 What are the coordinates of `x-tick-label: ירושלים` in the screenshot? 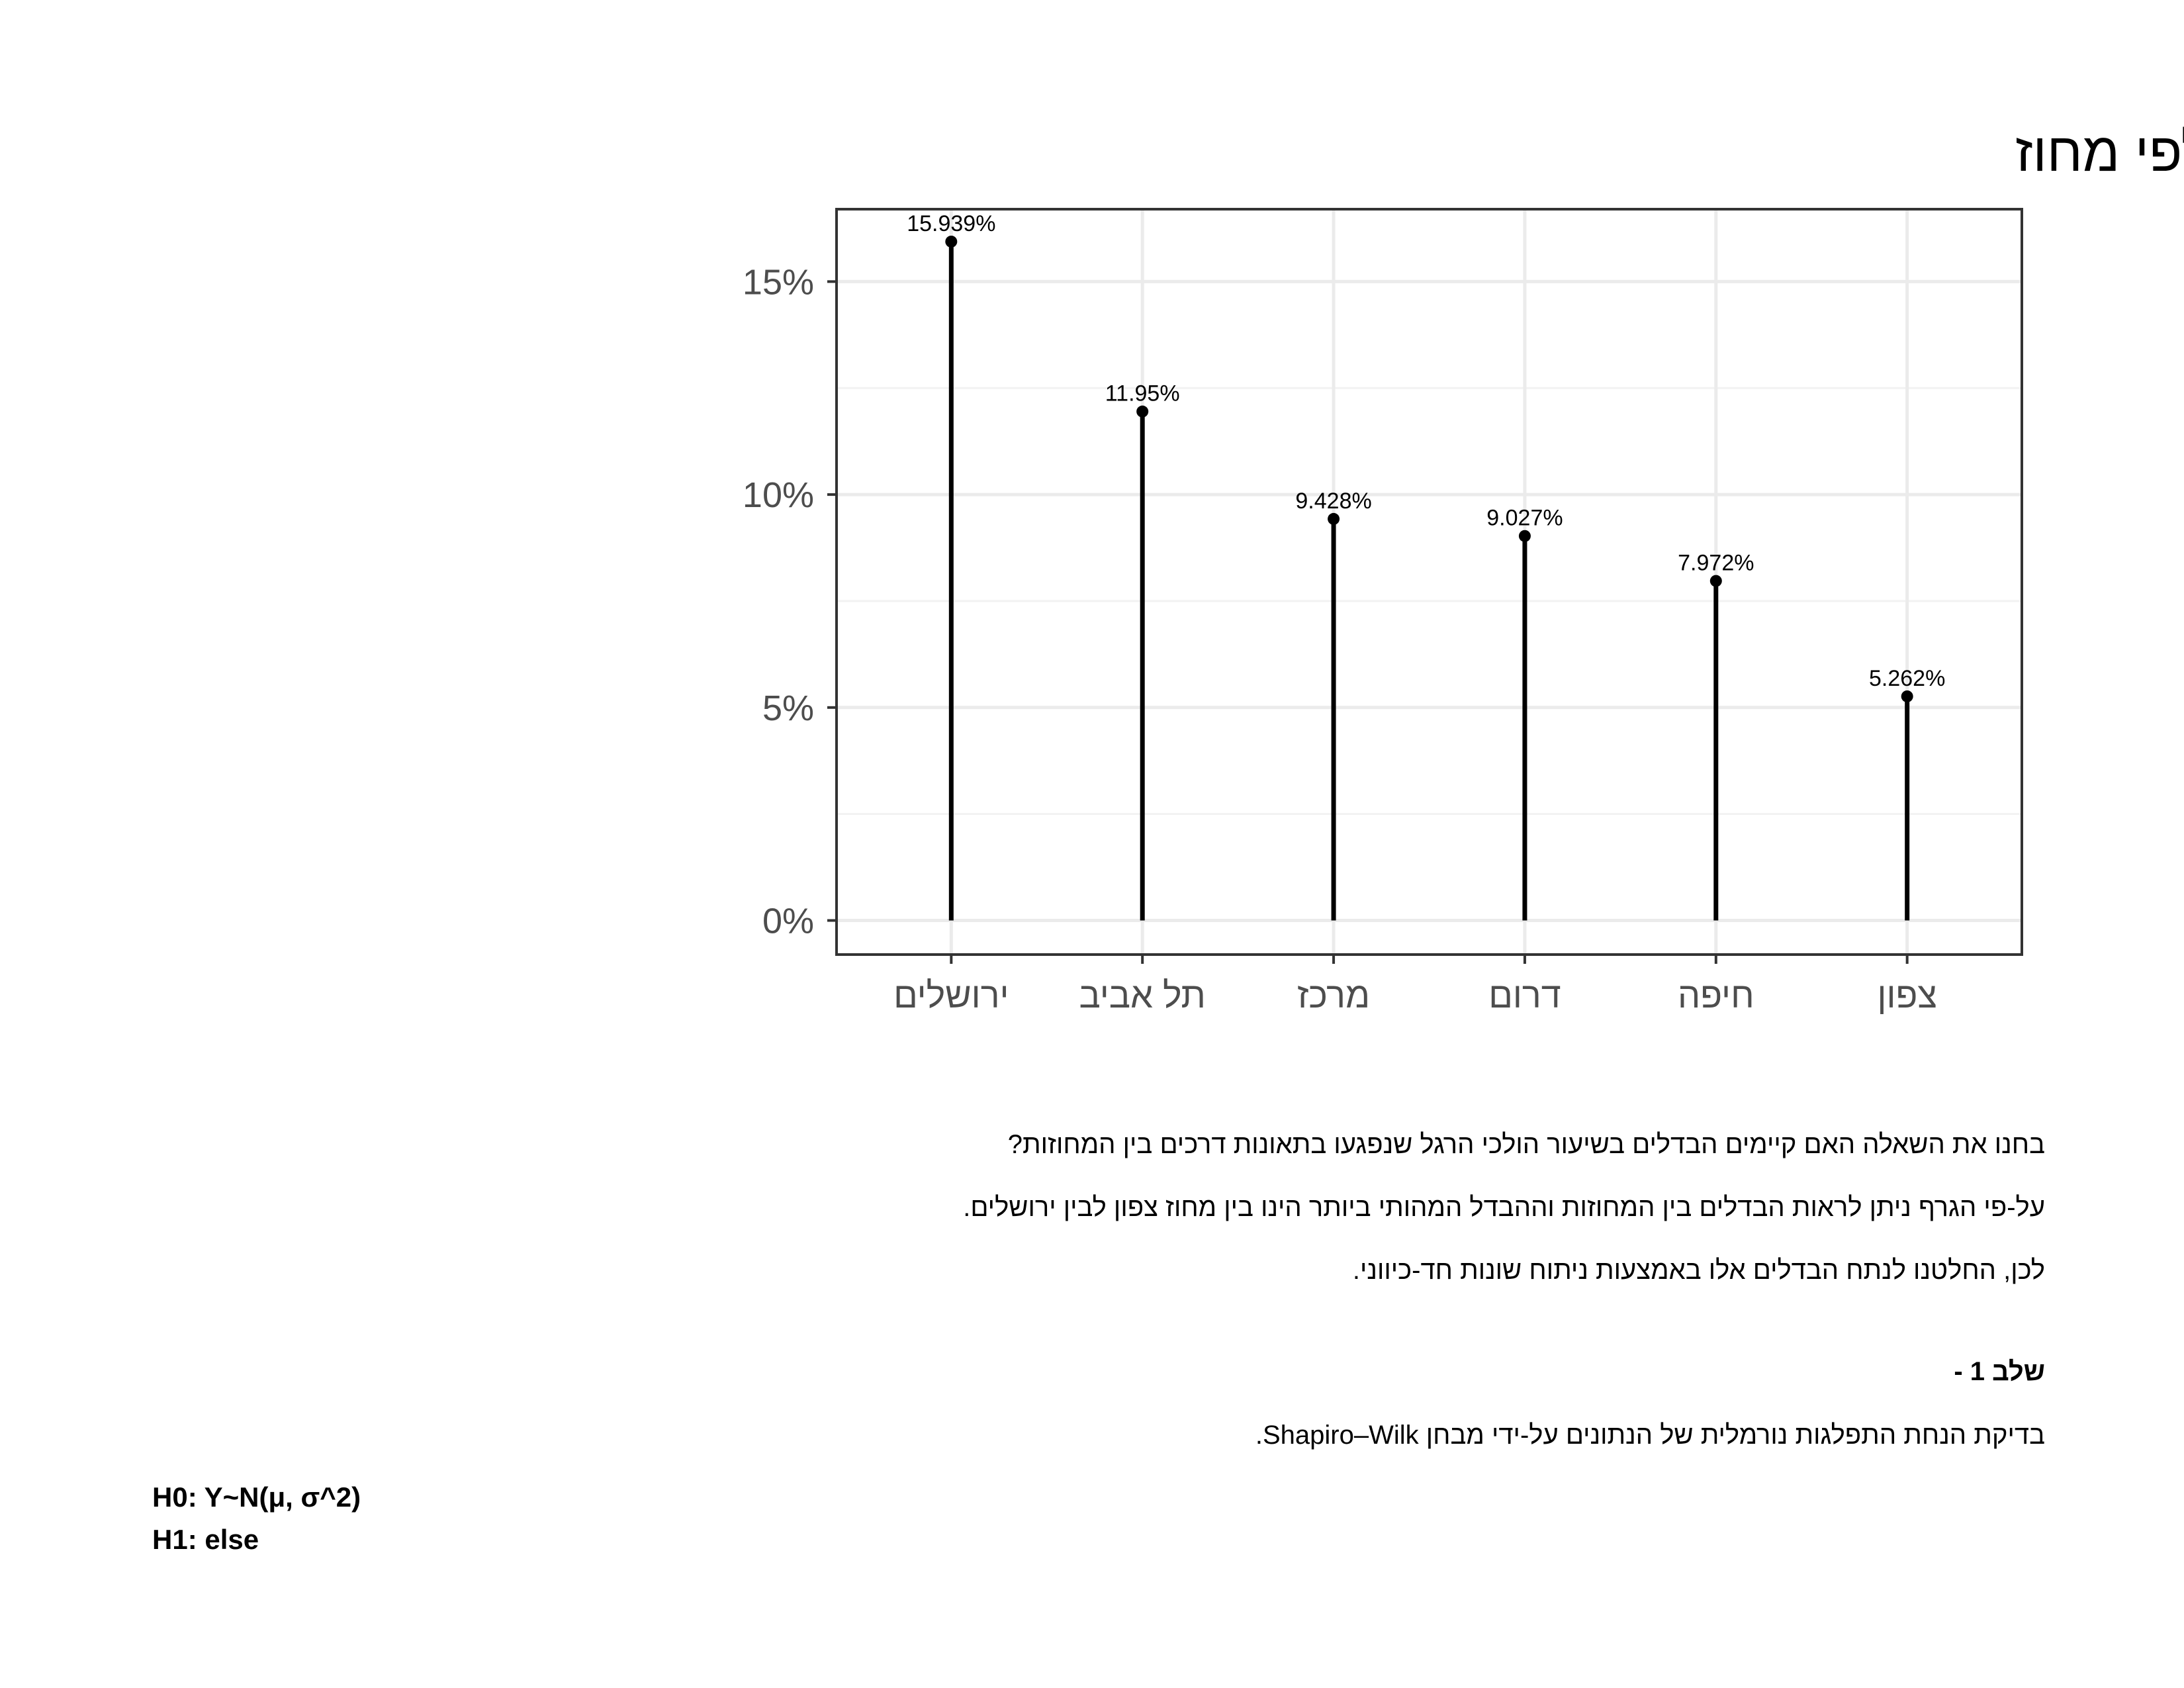 It's located at (951, 995).